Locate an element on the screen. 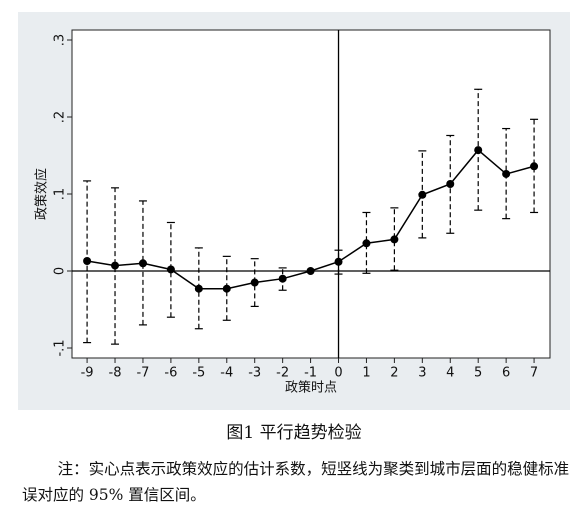 Image resolution: width=588 pixels, height=512 pixels. x-tick-label: 4 is located at coordinates (450, 373).